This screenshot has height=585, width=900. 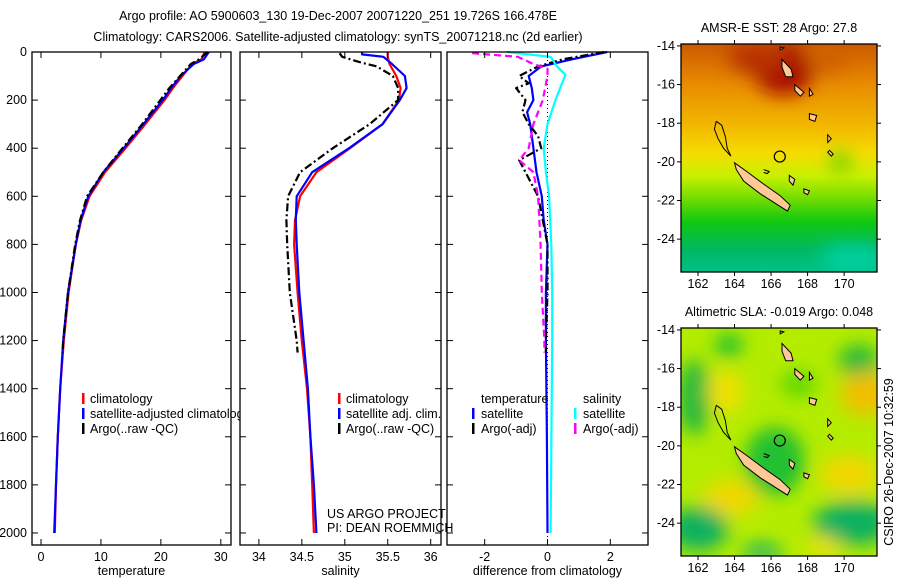 I want to click on y-tick-label: 0, so click(x=23, y=52).